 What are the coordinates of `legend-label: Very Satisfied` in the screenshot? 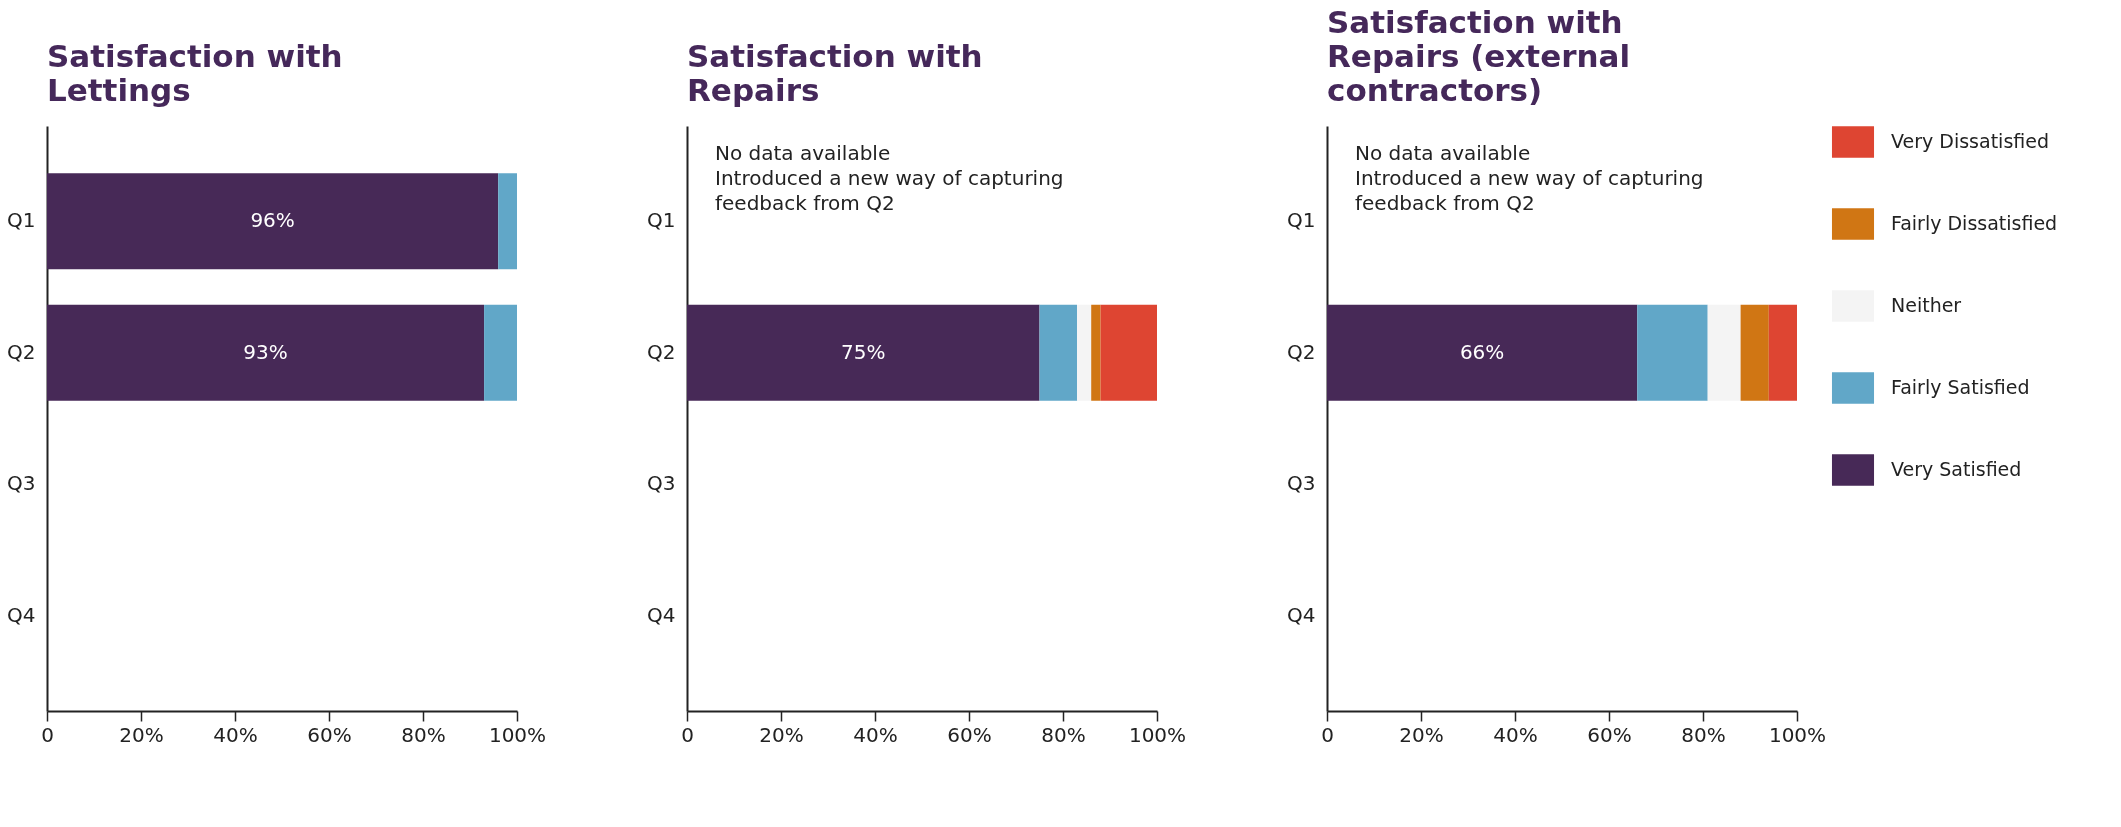 It's located at (1956, 469).